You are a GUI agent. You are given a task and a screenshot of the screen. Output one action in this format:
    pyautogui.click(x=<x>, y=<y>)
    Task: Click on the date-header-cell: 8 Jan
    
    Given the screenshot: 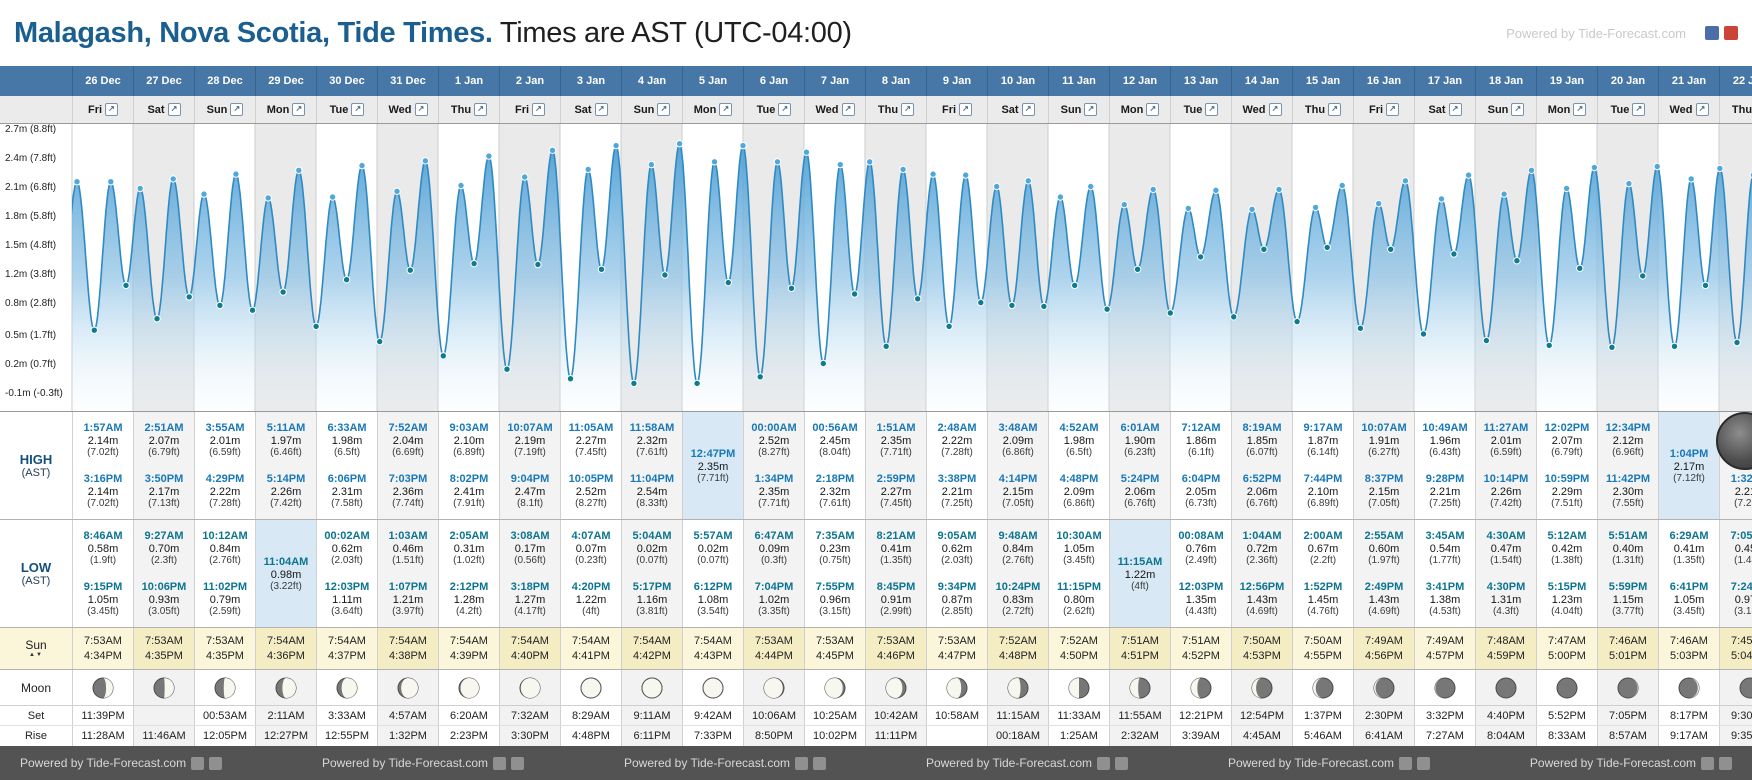 What is the action you would take?
    pyautogui.click(x=895, y=81)
    